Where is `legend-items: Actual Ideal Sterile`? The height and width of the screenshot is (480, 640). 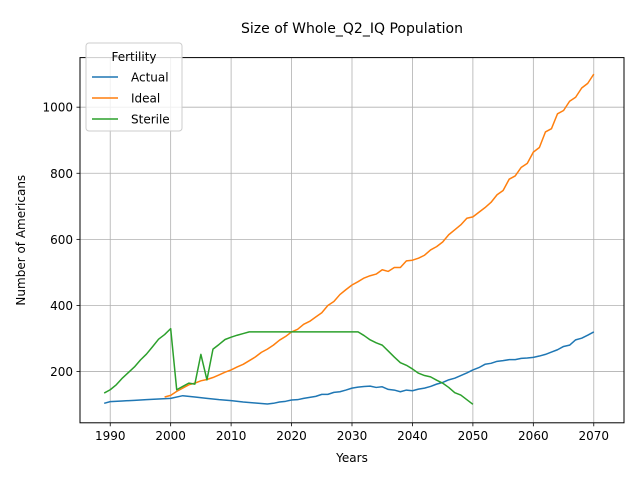 legend-items: Actual Ideal Sterile is located at coordinates (131, 99).